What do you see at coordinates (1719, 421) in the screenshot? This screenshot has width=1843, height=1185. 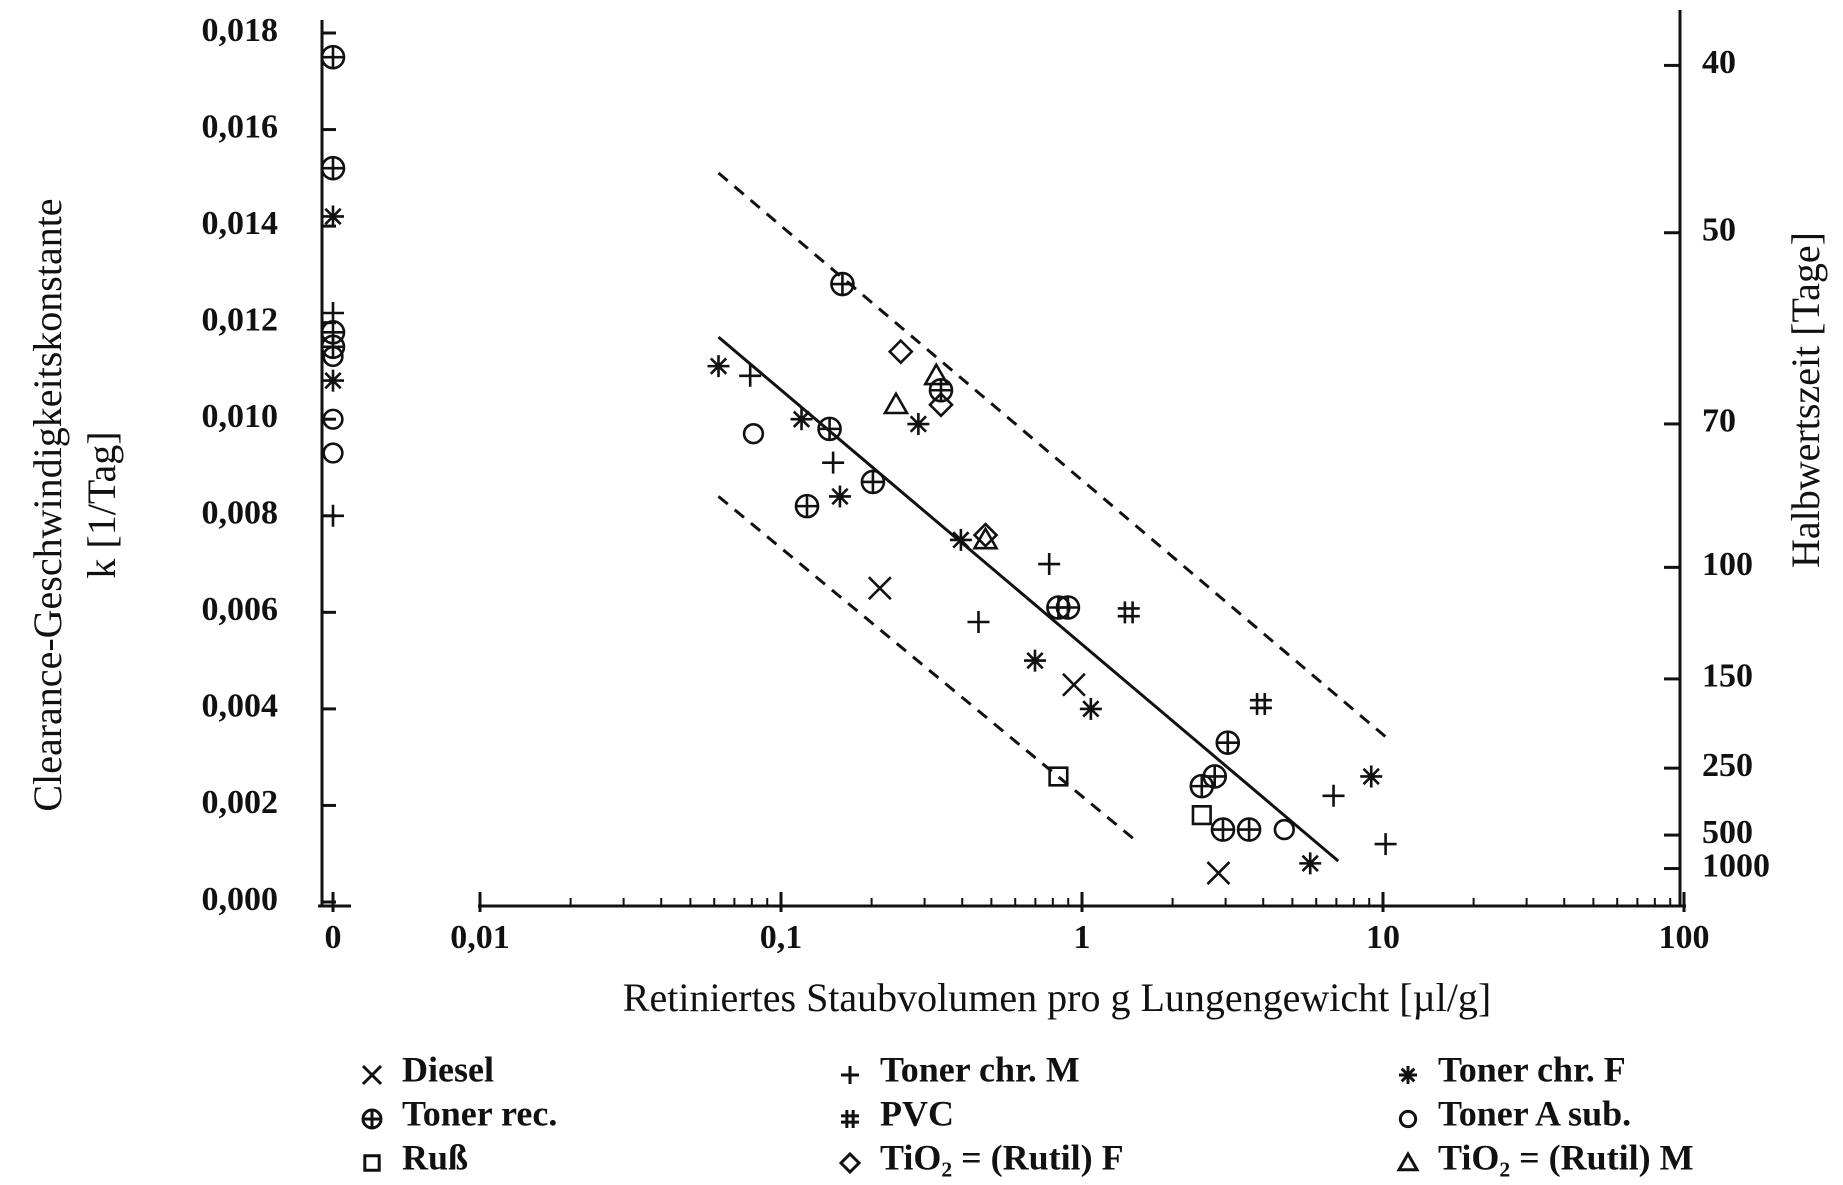 I see `y2-tick-label: 70` at bounding box center [1719, 421].